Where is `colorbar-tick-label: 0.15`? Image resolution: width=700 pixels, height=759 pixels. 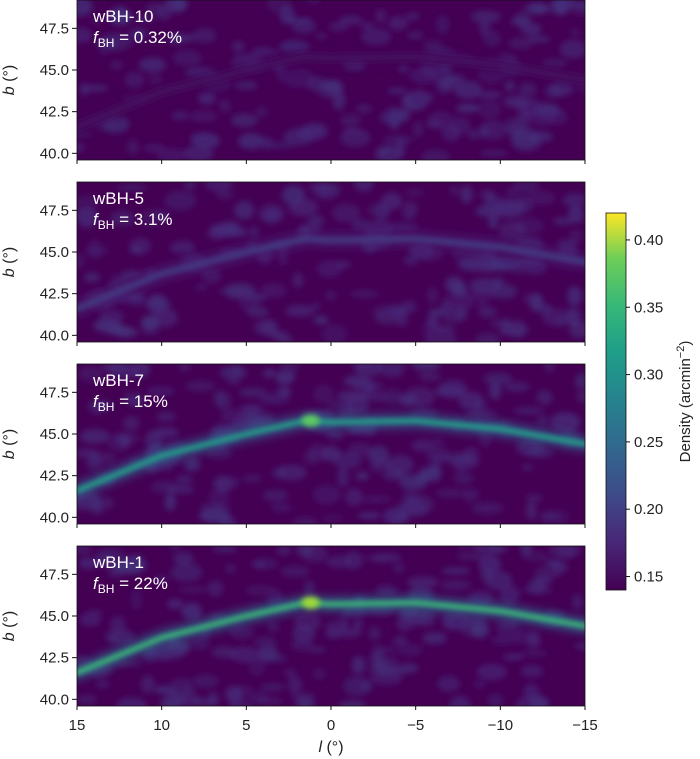 colorbar-tick-label: 0.15 is located at coordinates (648, 577).